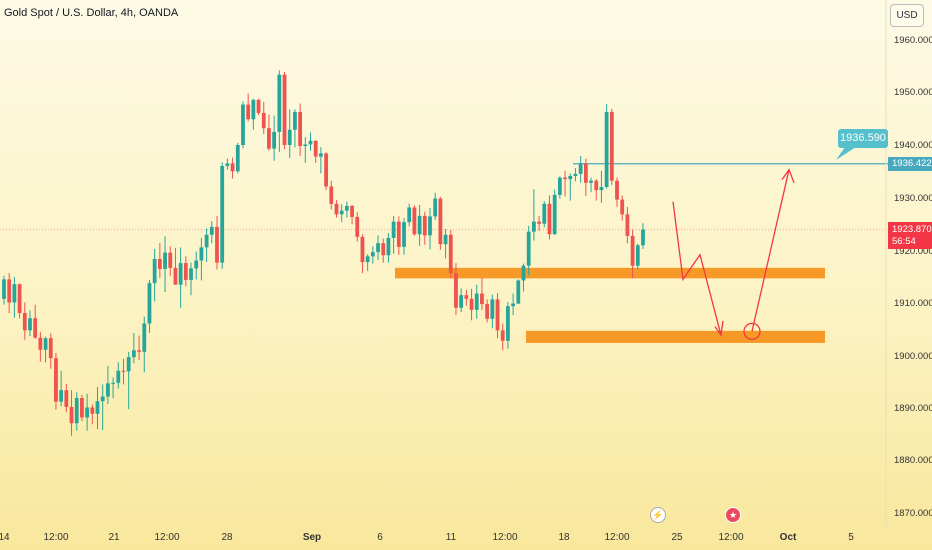  What do you see at coordinates (907, 15) in the screenshot?
I see `currency-selector: USD` at bounding box center [907, 15].